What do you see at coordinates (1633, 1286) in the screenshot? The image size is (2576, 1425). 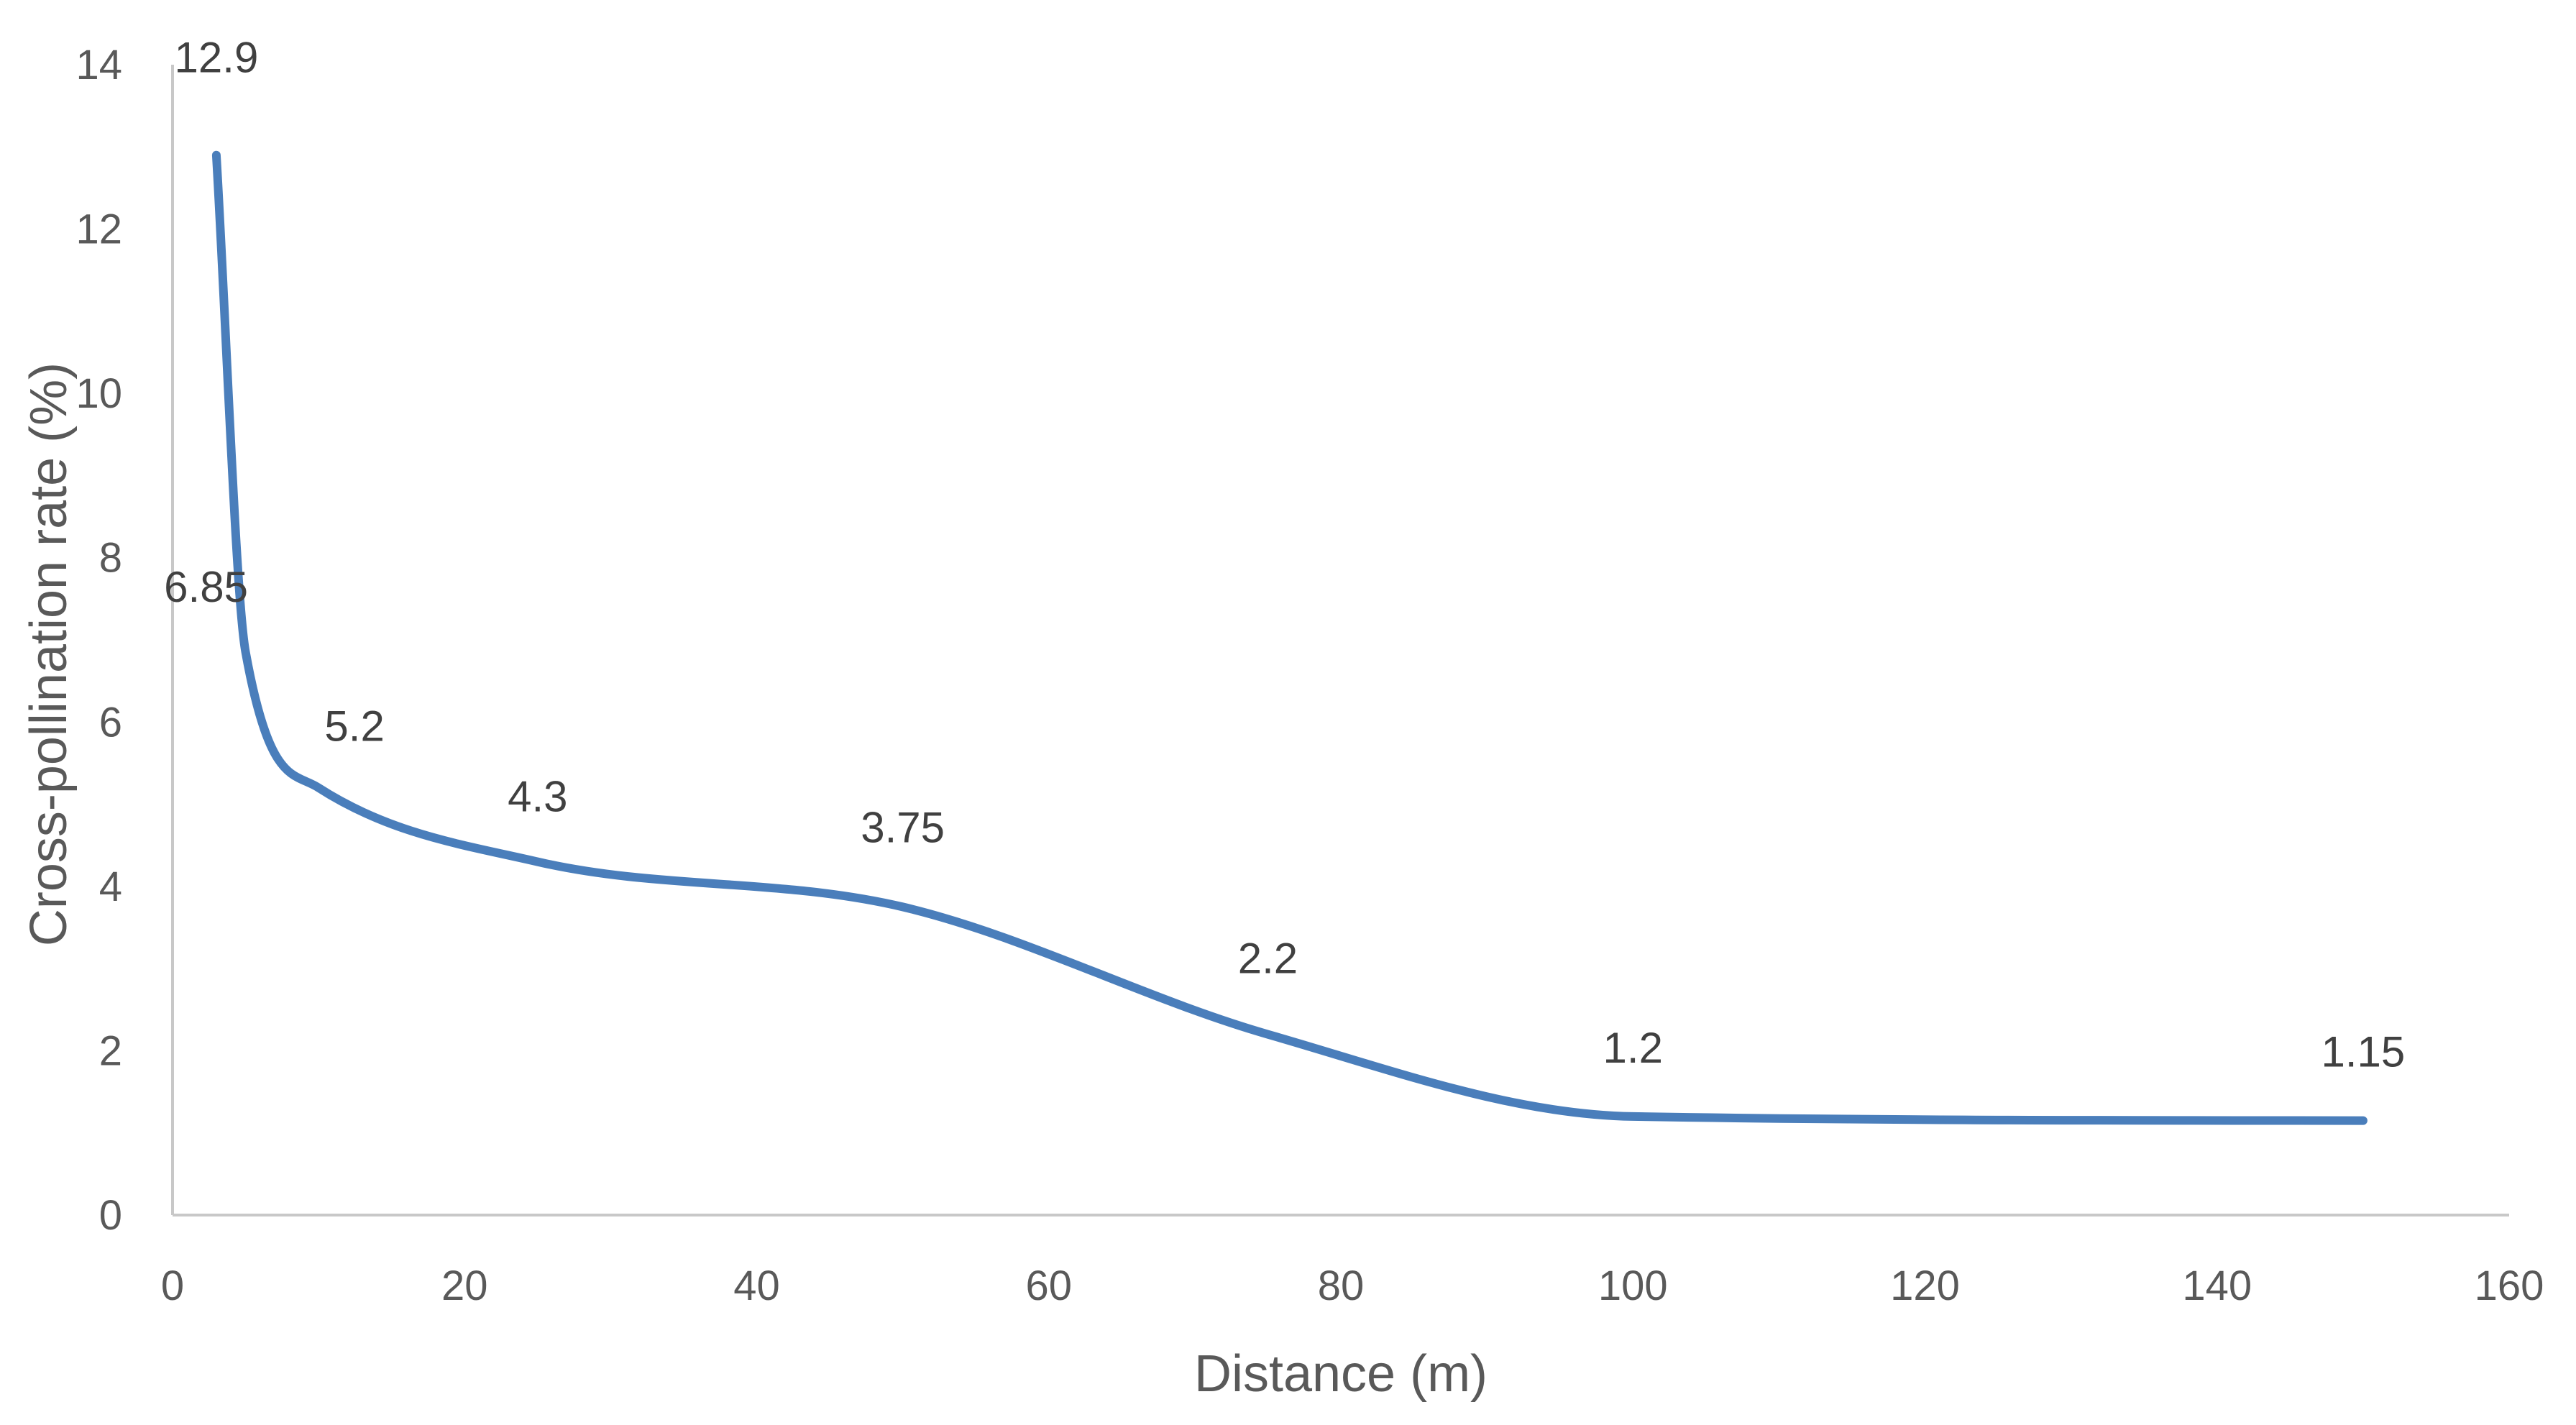 I see `x-tick-label: 100` at bounding box center [1633, 1286].